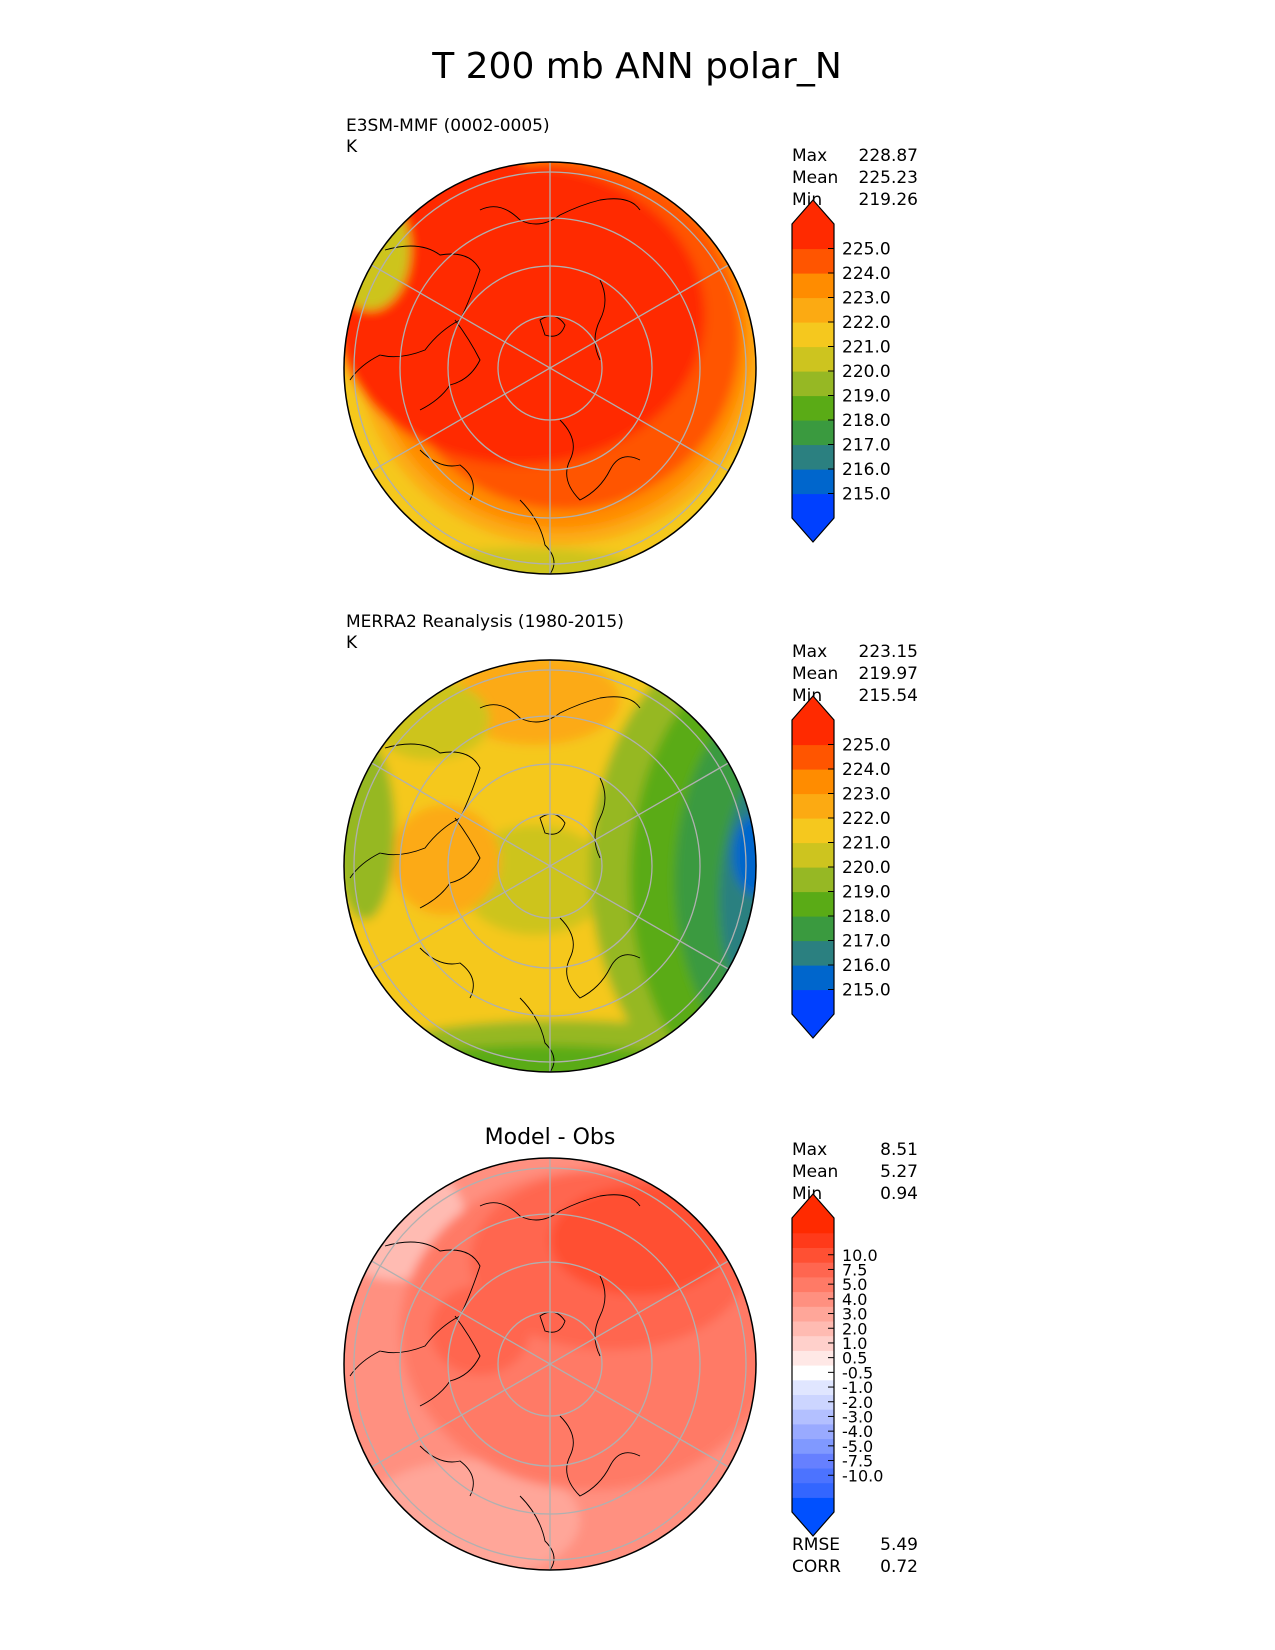  Describe the element at coordinates (899, 1172) in the screenshot. I see `stat-value: 5.27` at that location.